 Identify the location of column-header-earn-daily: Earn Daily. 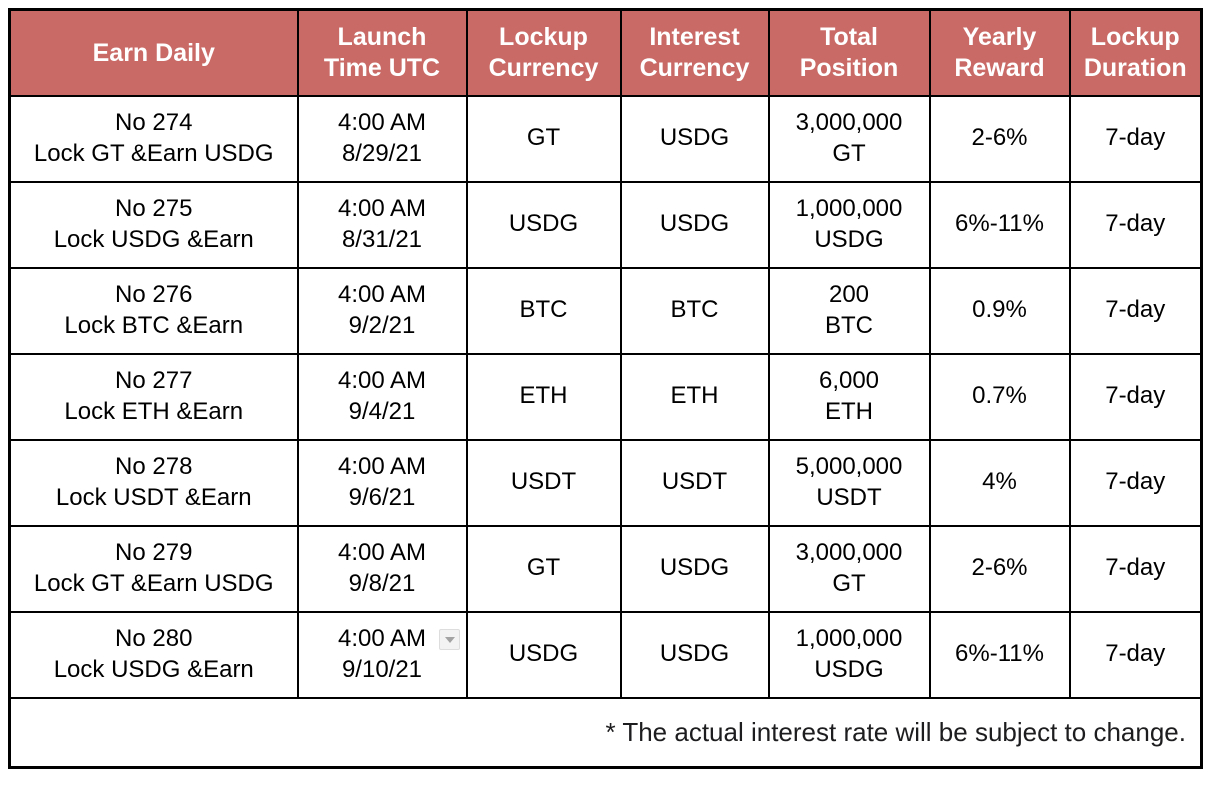
(153, 52).